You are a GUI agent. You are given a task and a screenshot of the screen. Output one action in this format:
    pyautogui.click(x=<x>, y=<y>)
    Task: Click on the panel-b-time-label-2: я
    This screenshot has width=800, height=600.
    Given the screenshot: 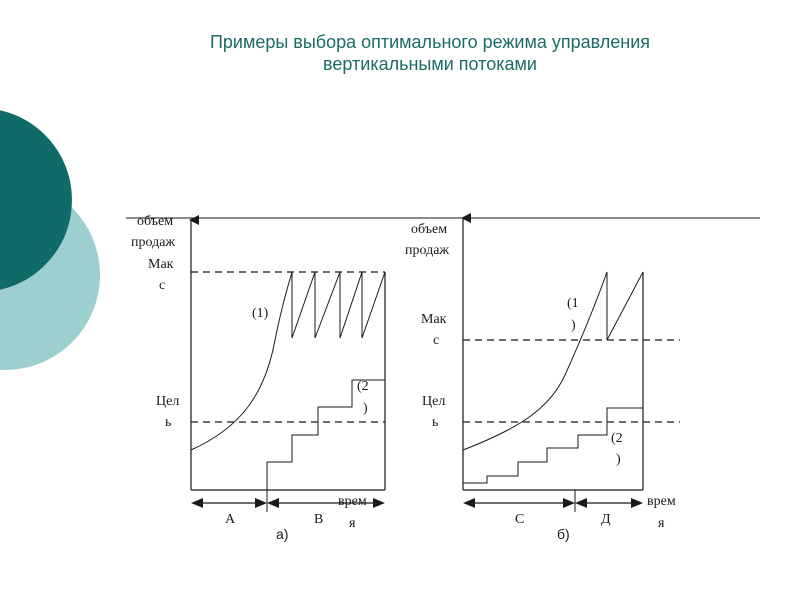 What is the action you would take?
    pyautogui.click(x=661, y=523)
    